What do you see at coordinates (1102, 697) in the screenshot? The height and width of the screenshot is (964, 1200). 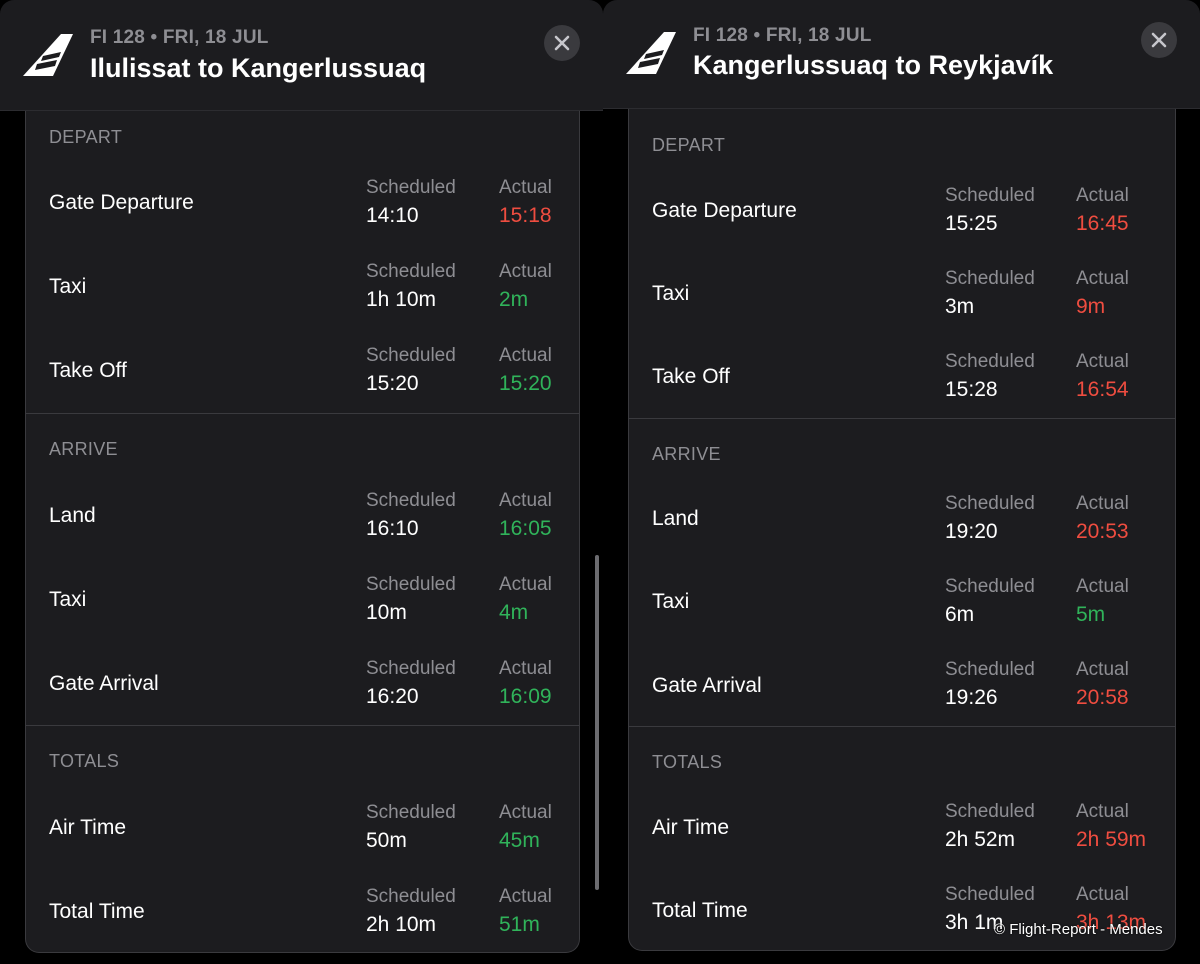 I see `actual-value: 20:58` at bounding box center [1102, 697].